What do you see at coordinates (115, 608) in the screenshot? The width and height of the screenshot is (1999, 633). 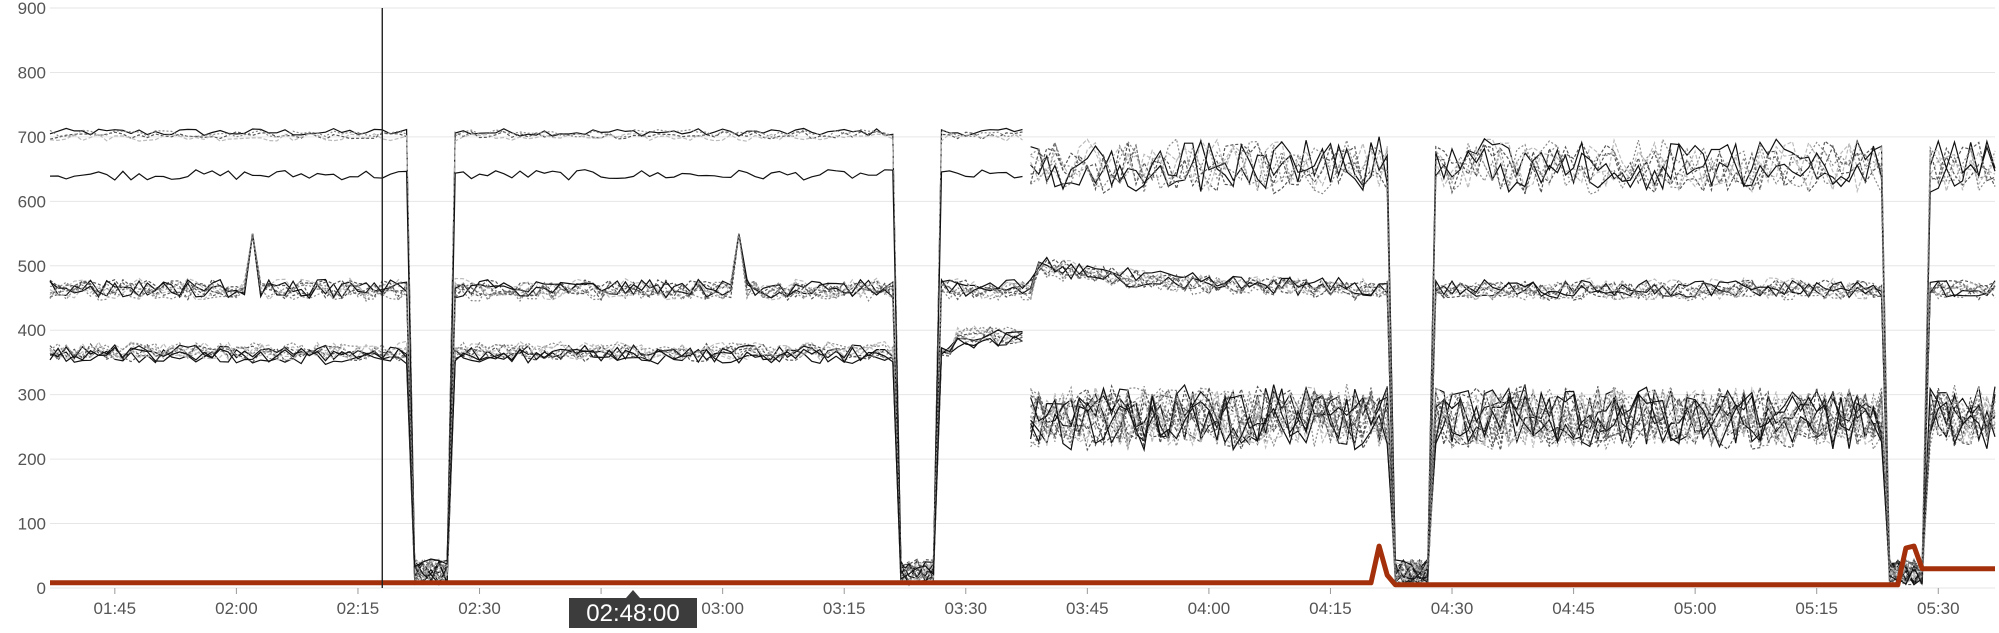 I see `x-tick-label: 01:45` at bounding box center [115, 608].